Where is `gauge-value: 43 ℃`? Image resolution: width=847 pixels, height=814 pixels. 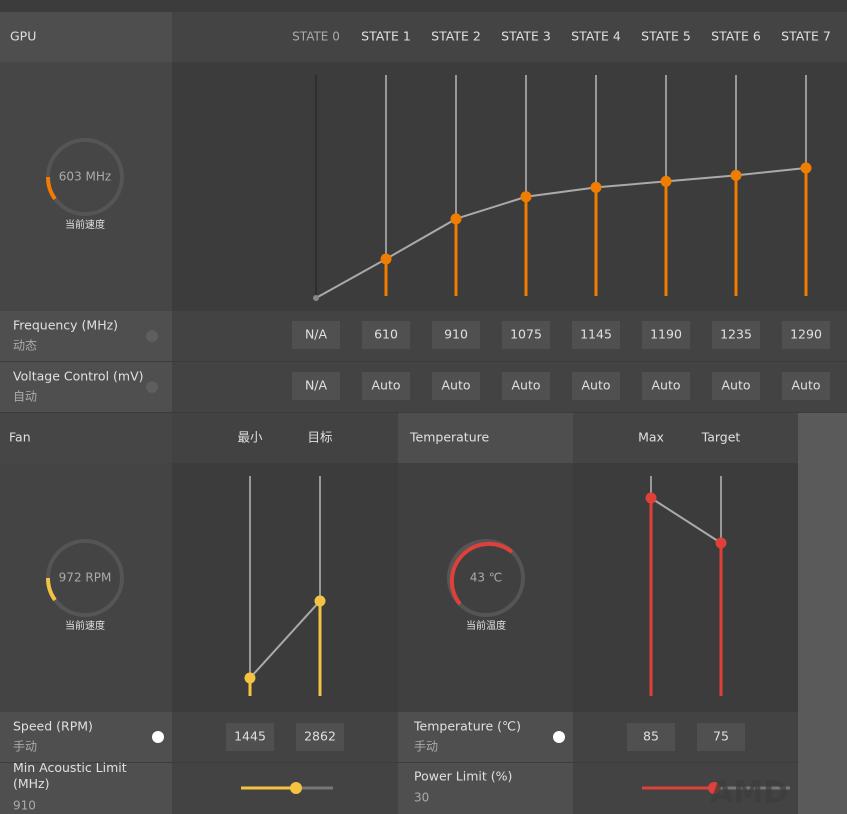 gauge-value: 43 ℃ is located at coordinates (486, 578).